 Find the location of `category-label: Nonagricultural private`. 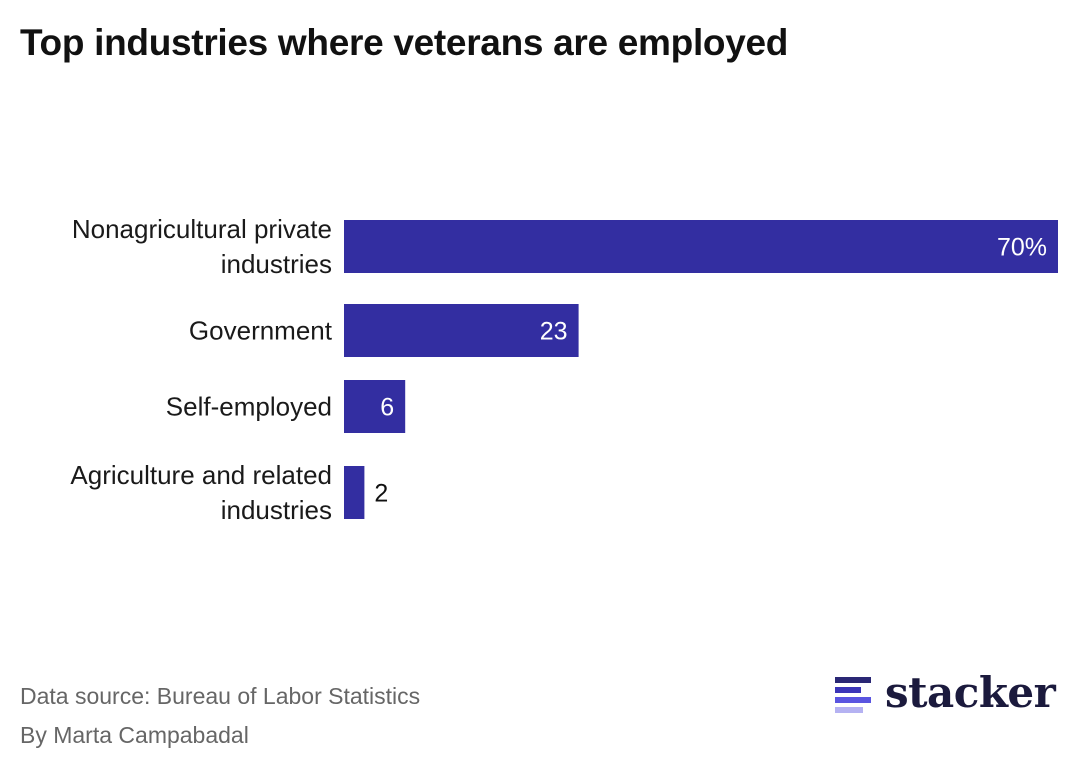

category-label: Nonagricultural private is located at coordinates (202, 229).